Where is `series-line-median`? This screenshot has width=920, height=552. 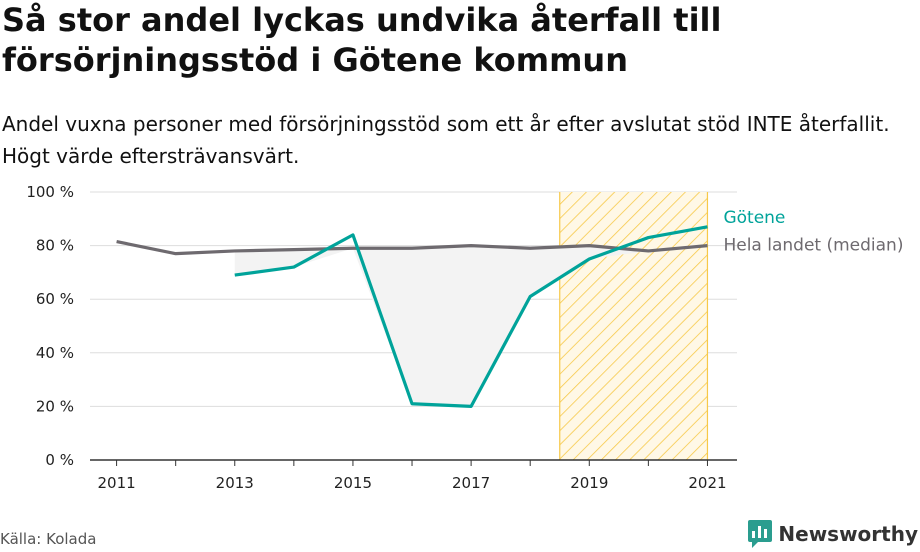
series-line-median is located at coordinates (412, 248).